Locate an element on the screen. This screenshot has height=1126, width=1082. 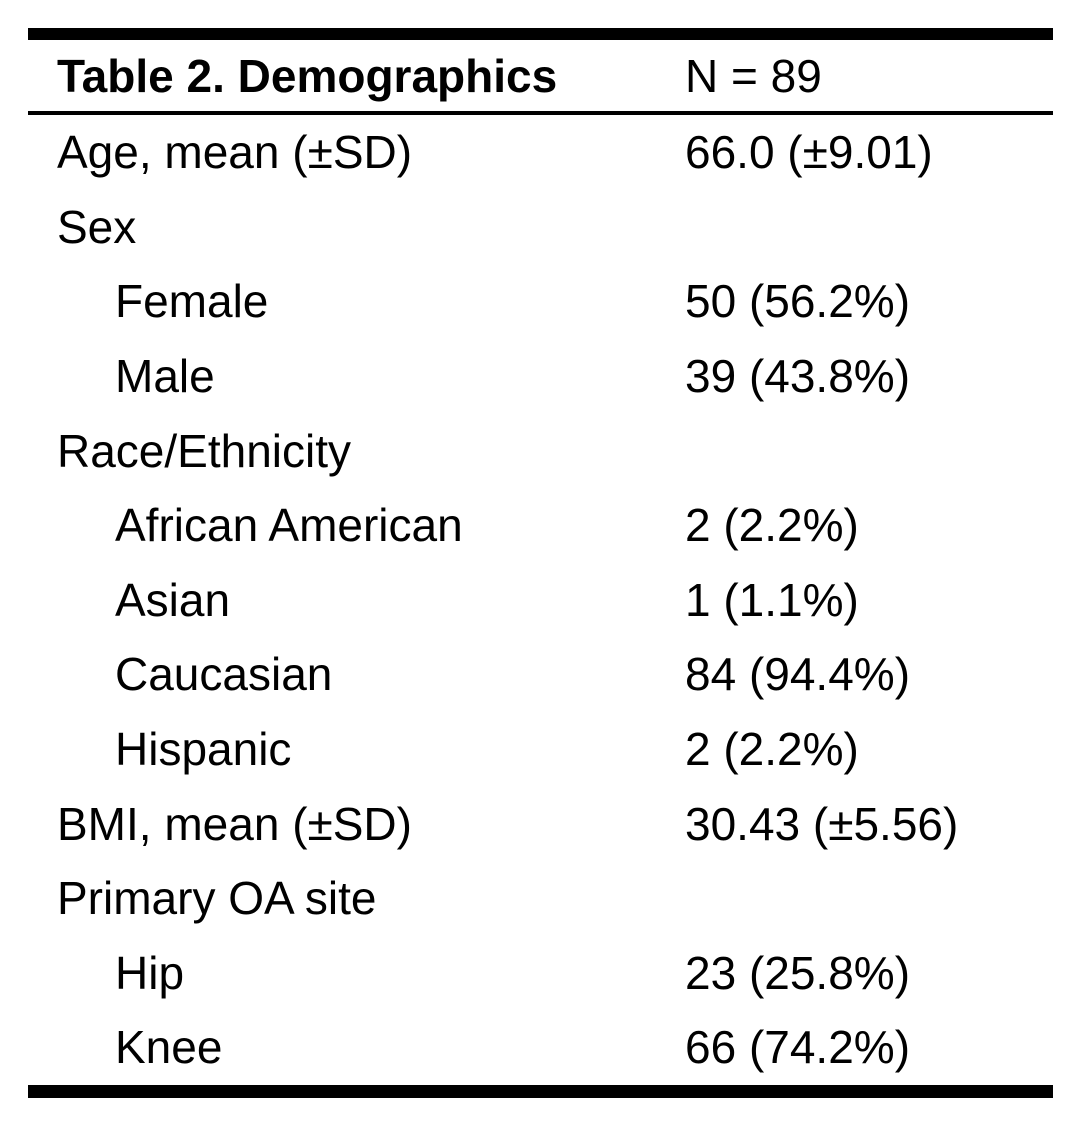
row-label: Age, mean (±SD) is located at coordinates (235, 152).